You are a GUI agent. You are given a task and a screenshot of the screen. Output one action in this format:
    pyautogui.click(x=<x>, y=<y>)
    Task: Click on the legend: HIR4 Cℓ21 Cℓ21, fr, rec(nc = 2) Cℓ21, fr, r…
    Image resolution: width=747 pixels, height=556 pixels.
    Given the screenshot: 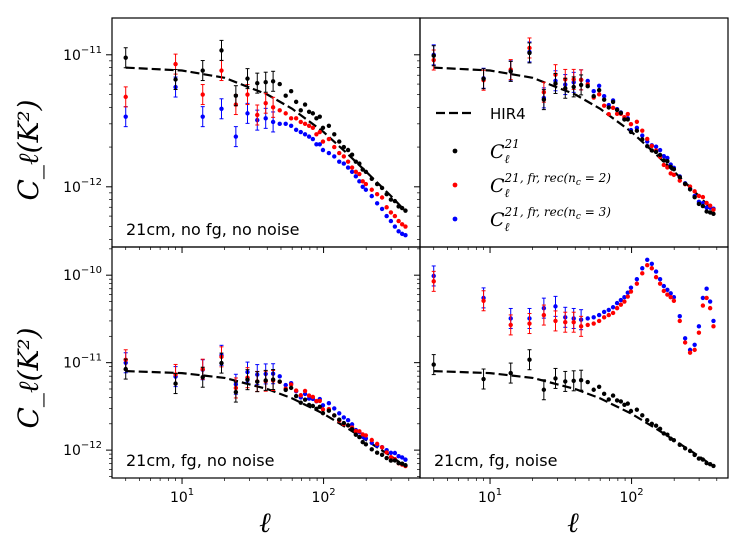 What is the action you would take?
    pyautogui.click(x=523, y=169)
    